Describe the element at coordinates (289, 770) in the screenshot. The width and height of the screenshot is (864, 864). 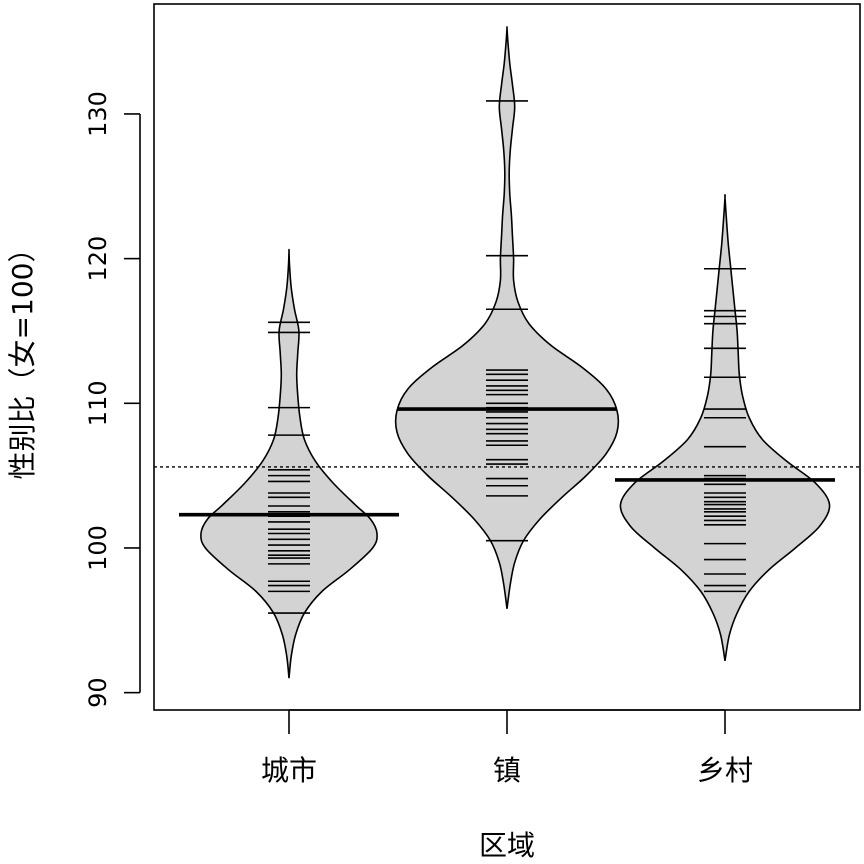
I see `x-category-label: 城市` at that location.